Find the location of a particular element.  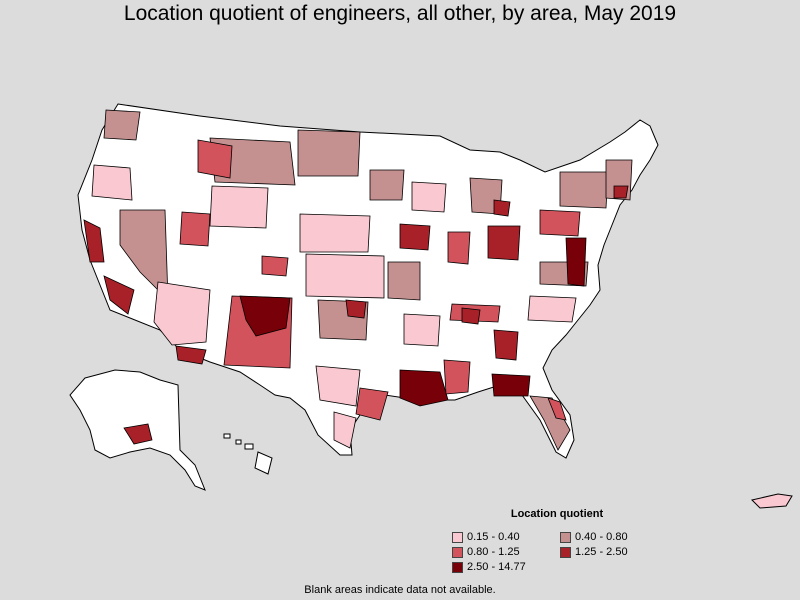

area-florida-coast is located at coordinates (557, 409).